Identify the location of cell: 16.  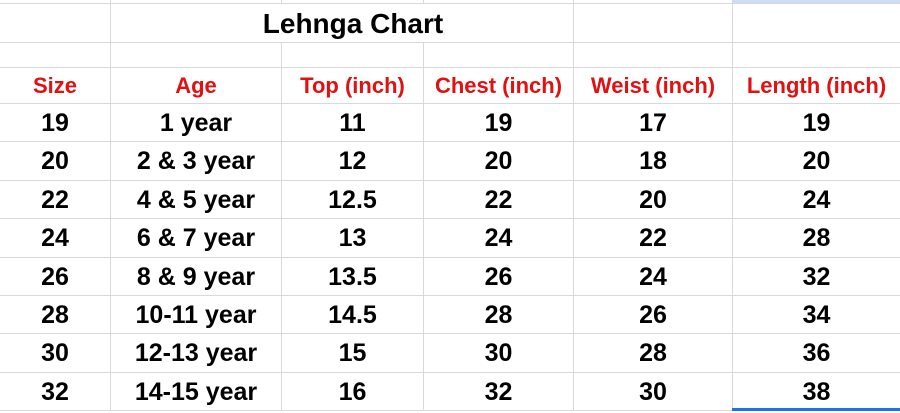
(353, 392).